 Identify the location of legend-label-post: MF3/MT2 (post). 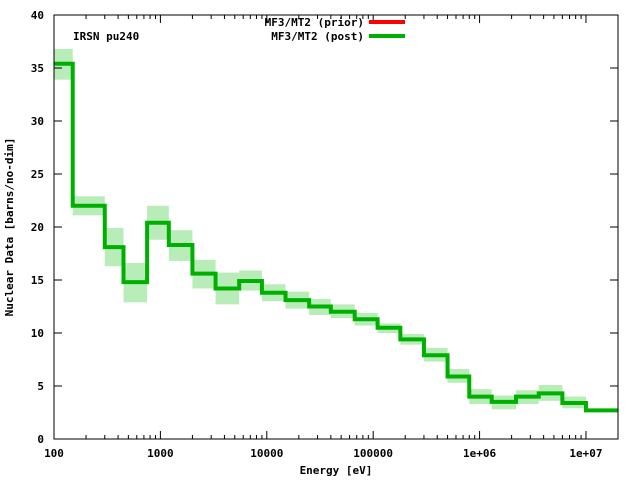
(317, 36).